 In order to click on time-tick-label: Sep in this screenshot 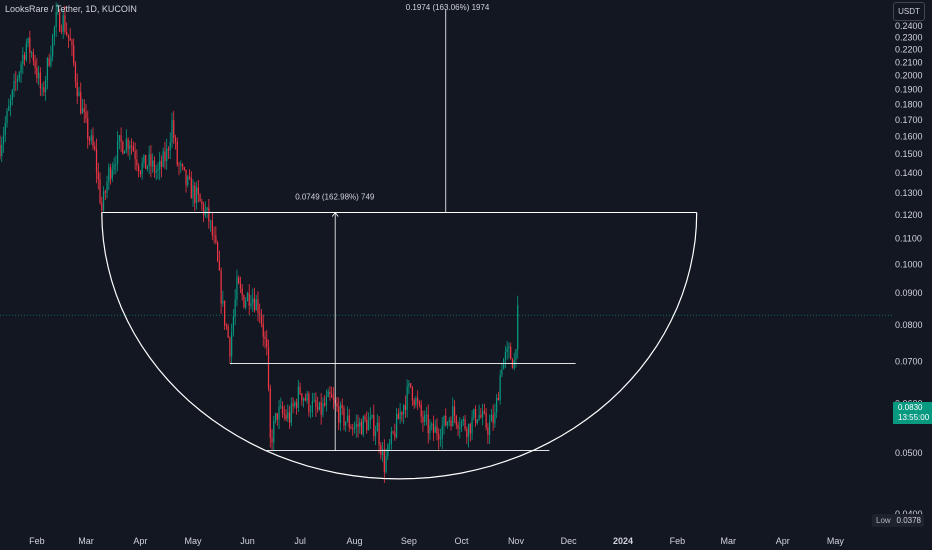, I will do `click(409, 541)`.